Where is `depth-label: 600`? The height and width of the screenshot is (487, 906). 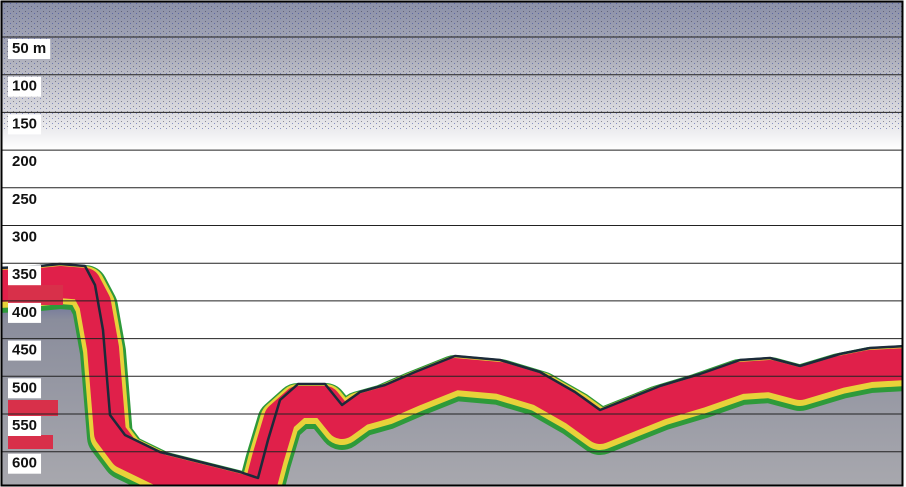 depth-label: 600 is located at coordinates (24, 463).